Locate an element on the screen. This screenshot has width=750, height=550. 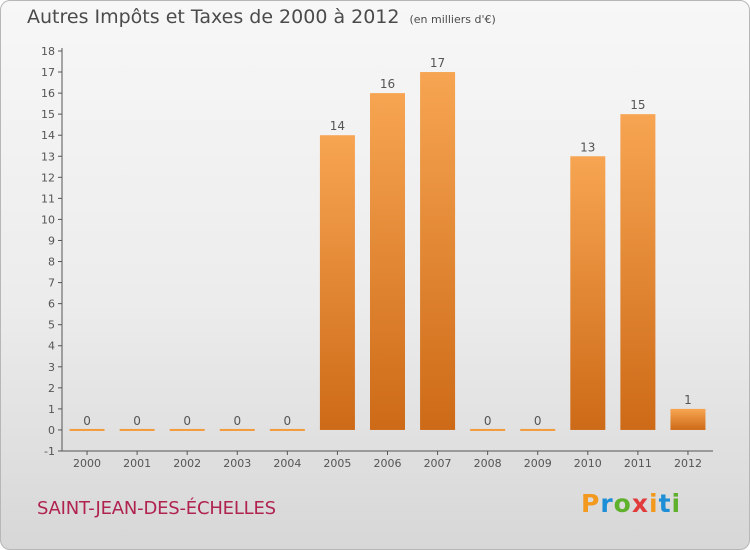
proxiti-logo: Proxiti is located at coordinates (631, 503).